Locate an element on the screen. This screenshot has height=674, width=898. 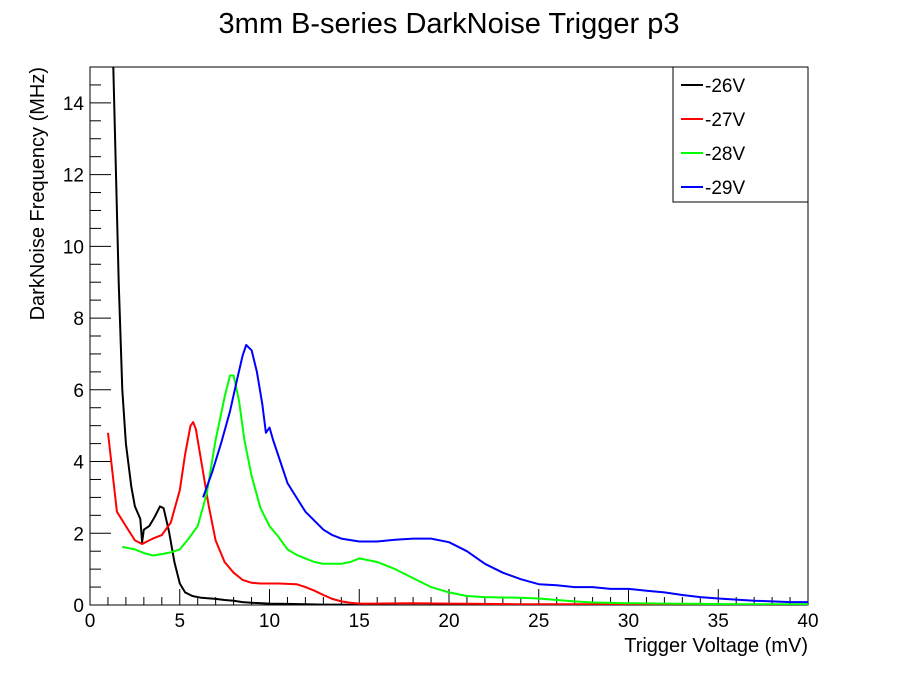
legend-label: -29V is located at coordinates (725, 188).